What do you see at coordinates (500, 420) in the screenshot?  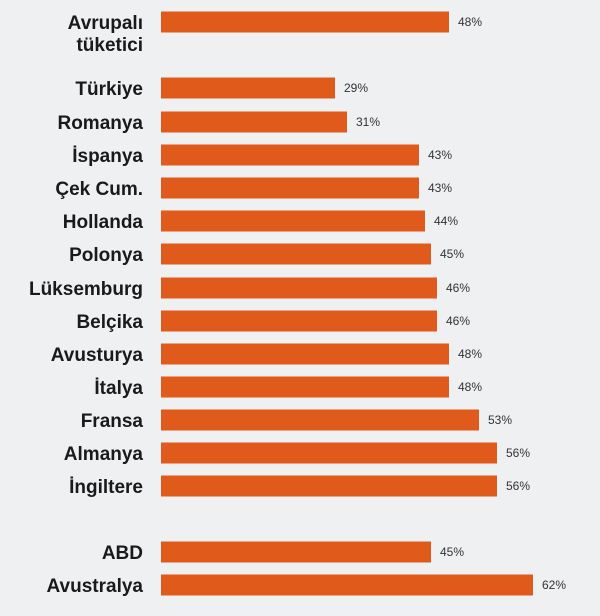 I see `value-label-fransa: 53%` at bounding box center [500, 420].